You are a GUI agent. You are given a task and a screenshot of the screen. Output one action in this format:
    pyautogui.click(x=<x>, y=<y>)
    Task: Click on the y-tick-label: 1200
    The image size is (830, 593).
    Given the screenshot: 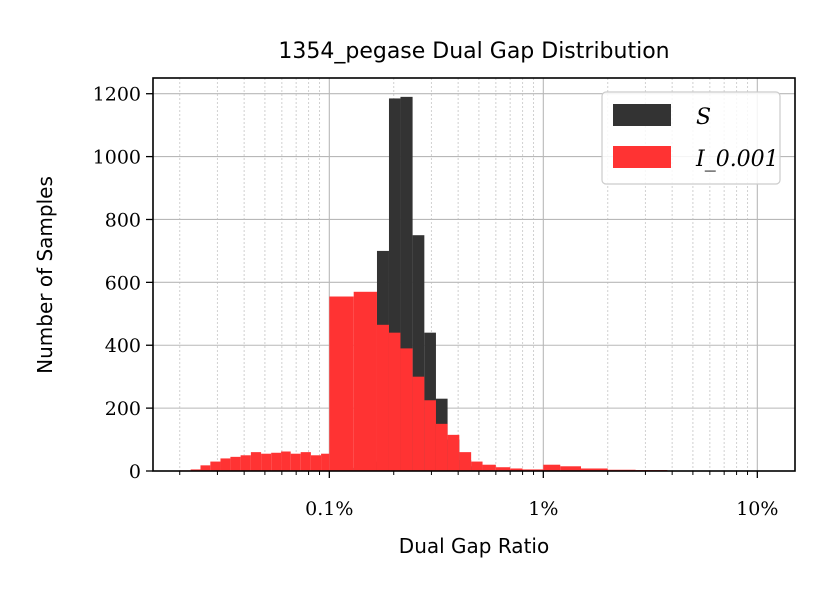 What is the action you would take?
    pyautogui.click(x=117, y=95)
    